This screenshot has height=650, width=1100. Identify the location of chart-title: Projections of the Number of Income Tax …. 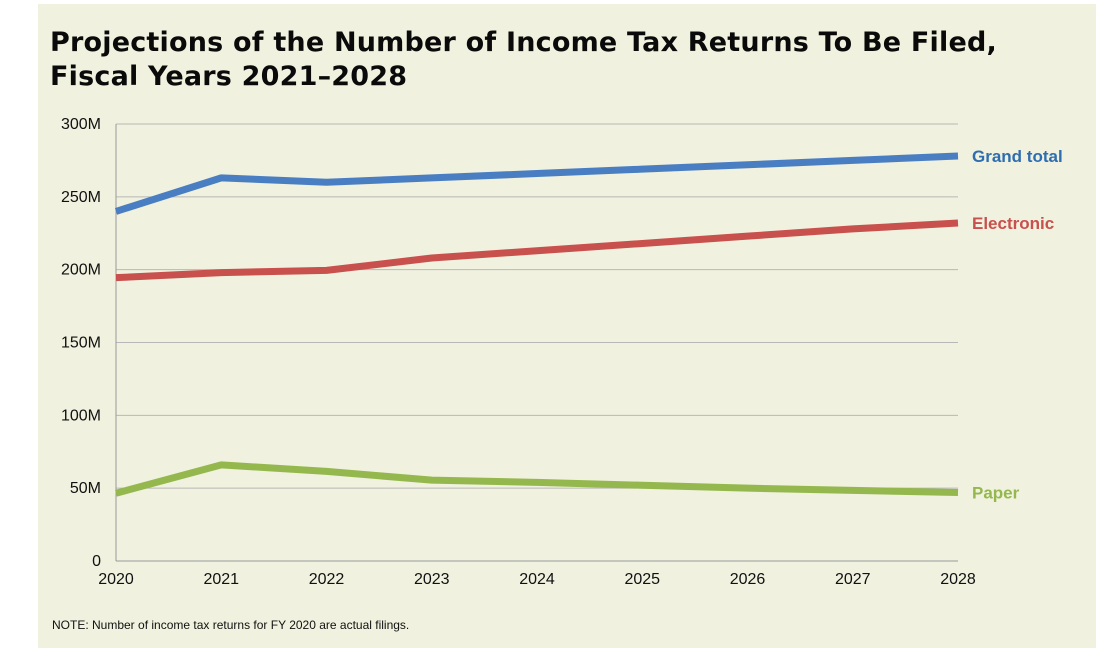
(523, 60).